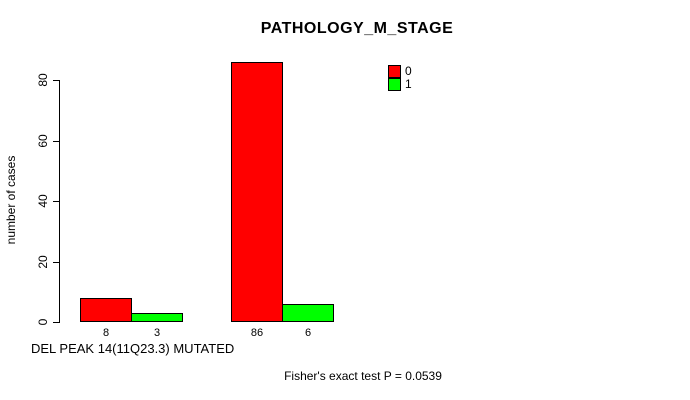  I want to click on bar-value-label: 86, so click(257, 333).